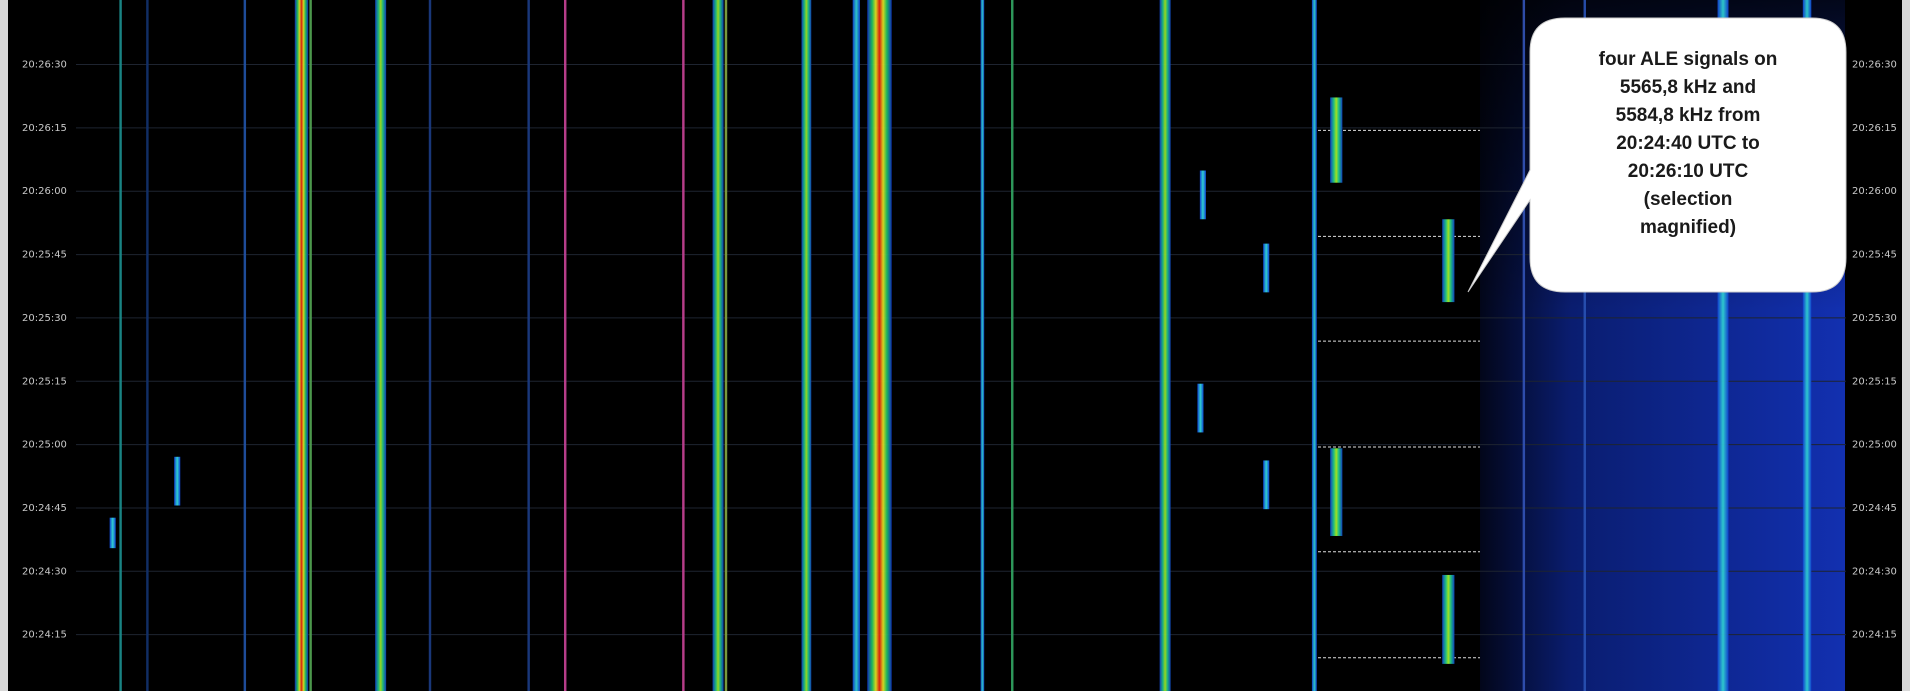 The image size is (1910, 691). What do you see at coordinates (1874, 445) in the screenshot?
I see `time-label-right: 20:25:00` at bounding box center [1874, 445].